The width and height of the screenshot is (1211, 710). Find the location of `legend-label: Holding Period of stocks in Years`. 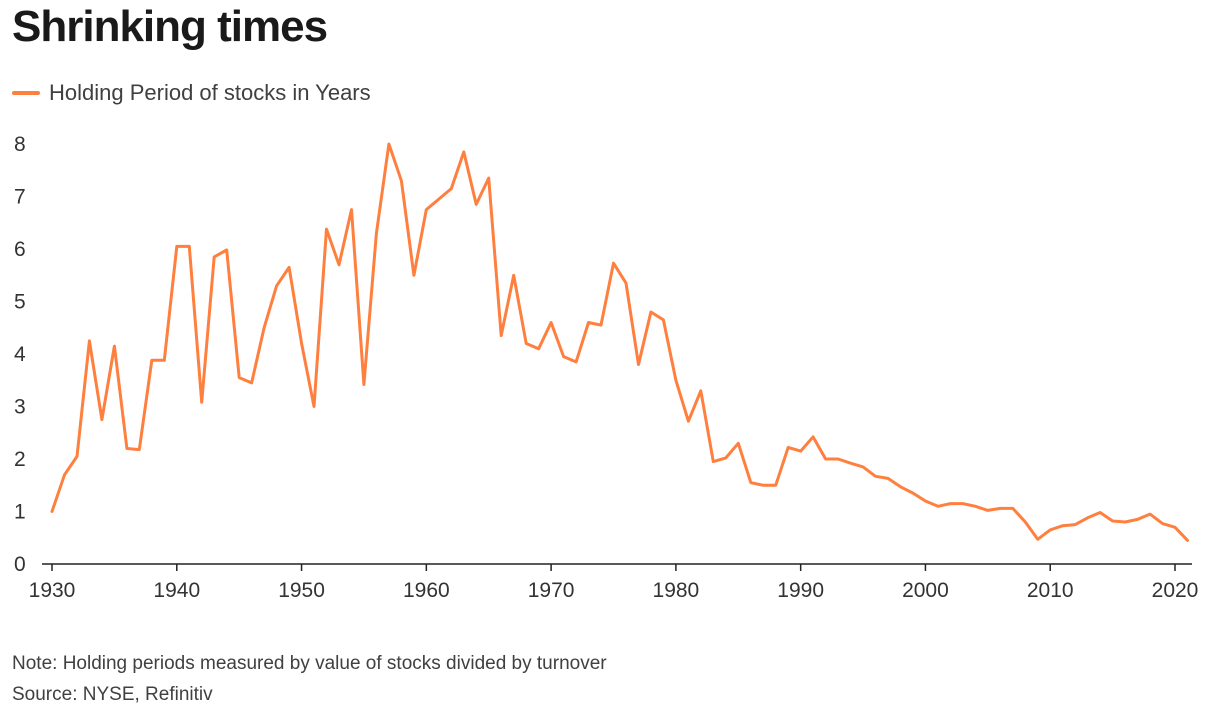

legend-label: Holding Period of stocks in Years is located at coordinates (210, 92).